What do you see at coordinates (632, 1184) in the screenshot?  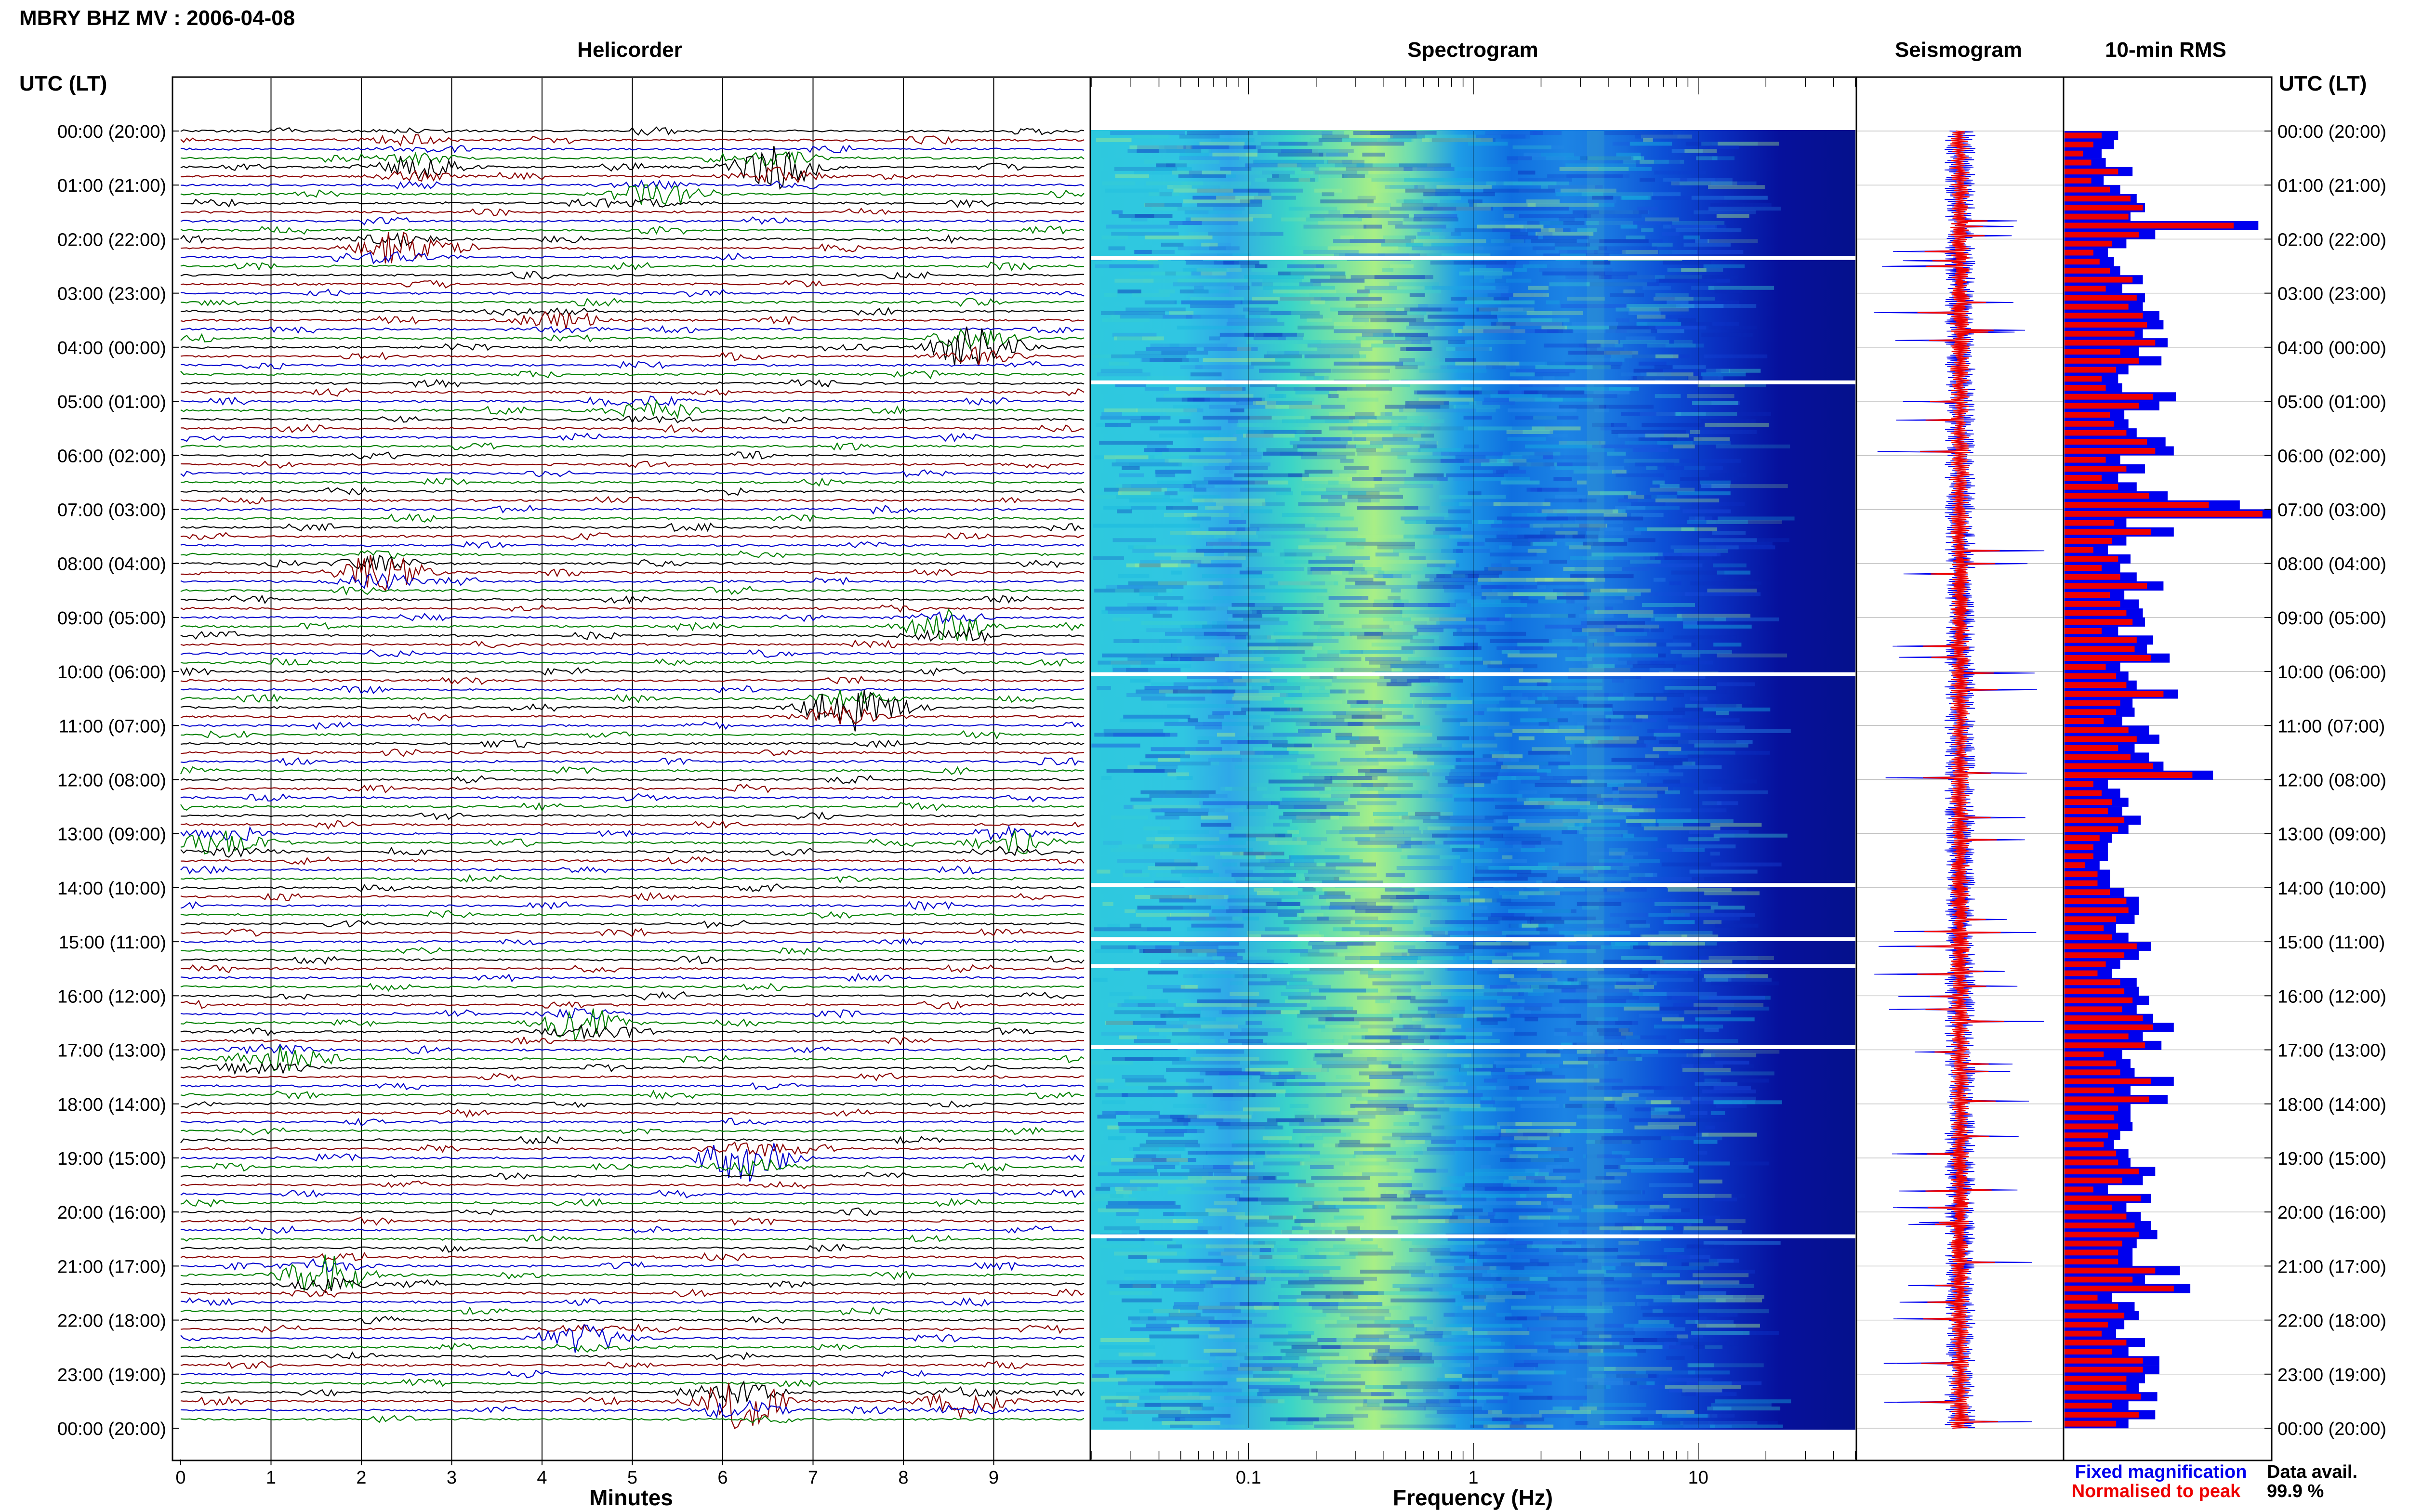 I see `helicorder-trace-row` at bounding box center [632, 1184].